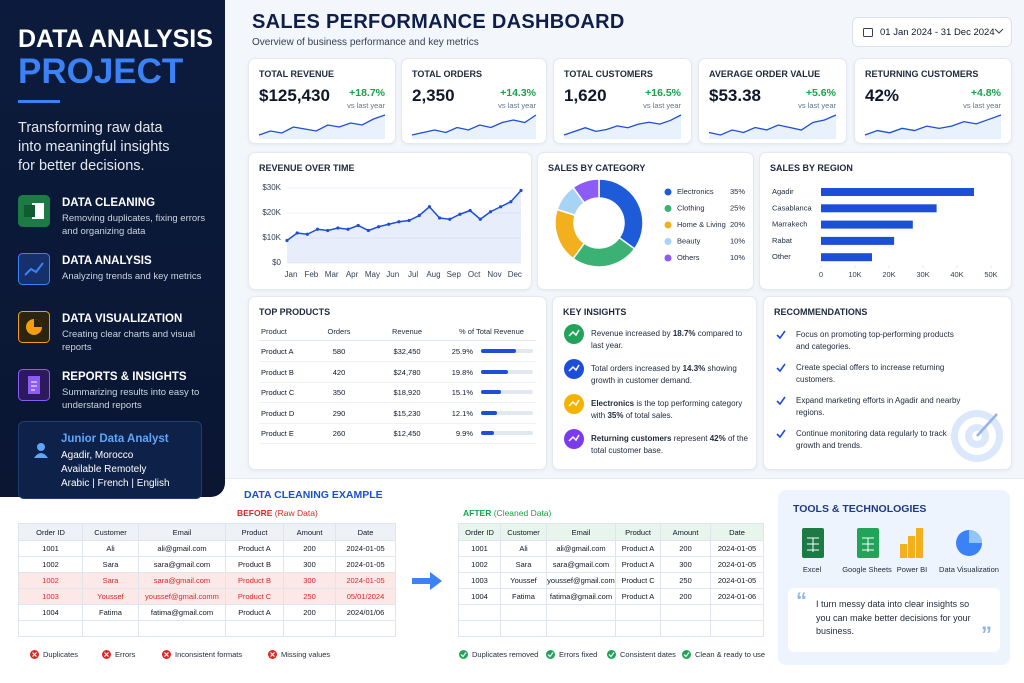 This screenshot has width=1024, height=683. What do you see at coordinates (638, 580) in the screenshot?
I see `table-cell: Product C` at bounding box center [638, 580].